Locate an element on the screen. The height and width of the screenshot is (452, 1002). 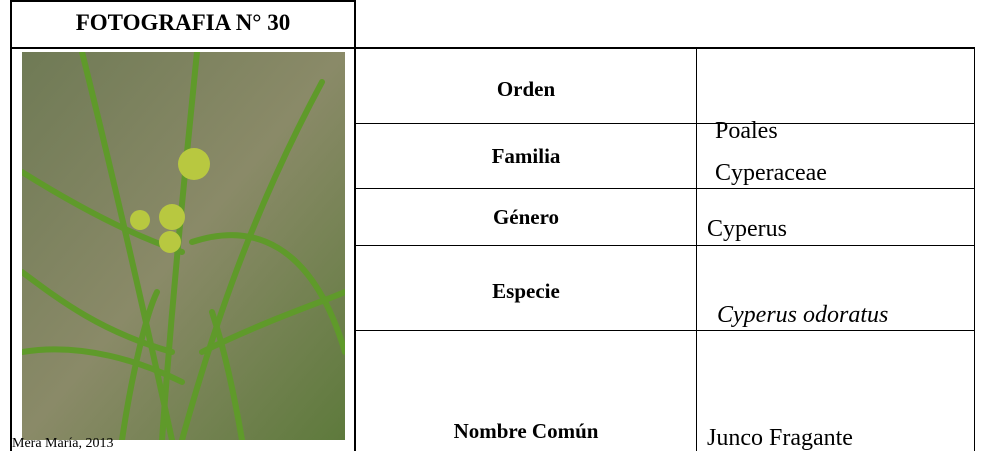
row-value: Poales is located at coordinates (746, 131).